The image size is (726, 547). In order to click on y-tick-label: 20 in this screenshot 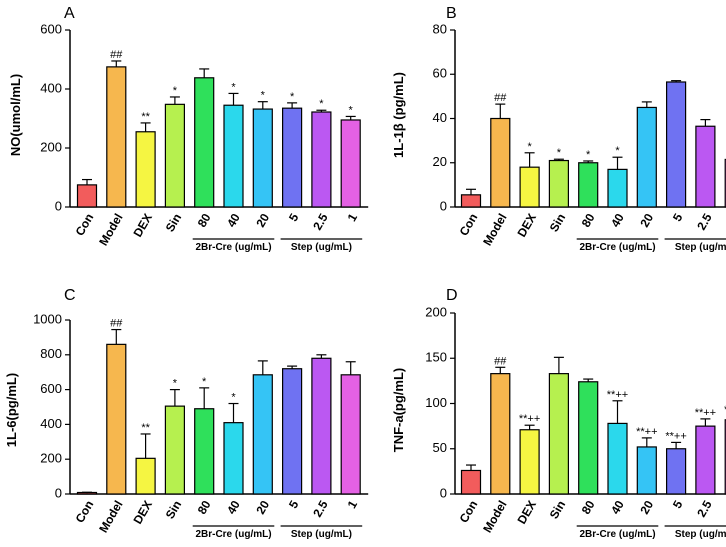, I will do `click(440, 161)`.